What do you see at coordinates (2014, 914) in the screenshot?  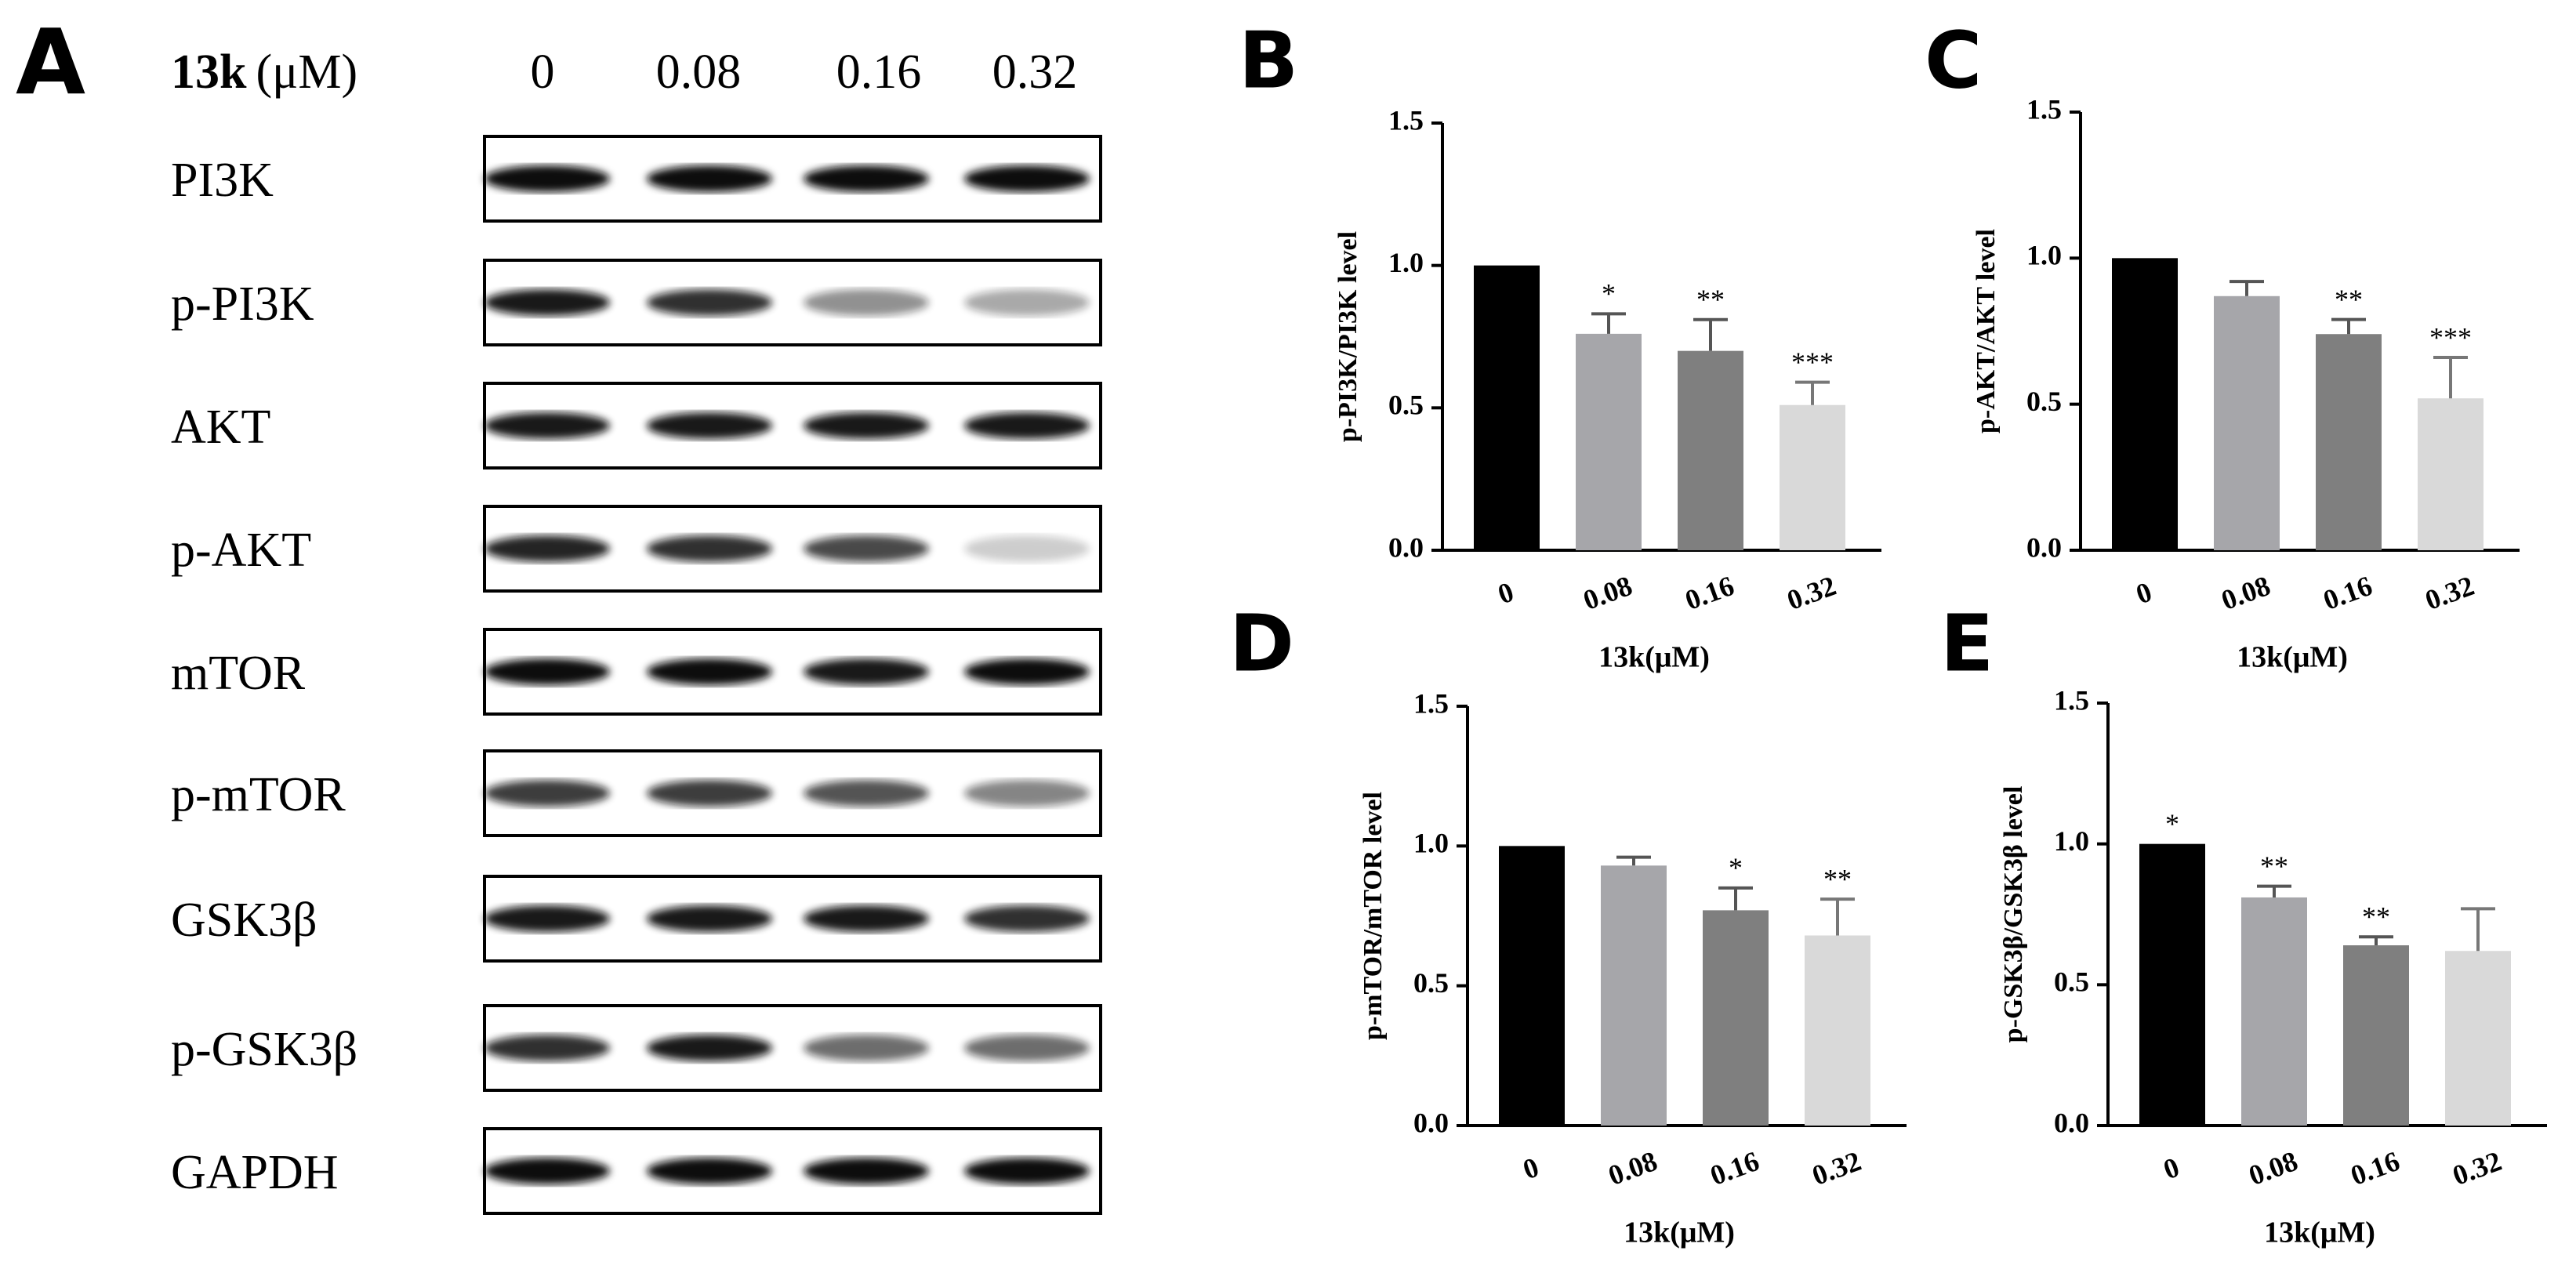 I see `y-axis-label: p-GSK3β/GSK3β level` at bounding box center [2014, 914].